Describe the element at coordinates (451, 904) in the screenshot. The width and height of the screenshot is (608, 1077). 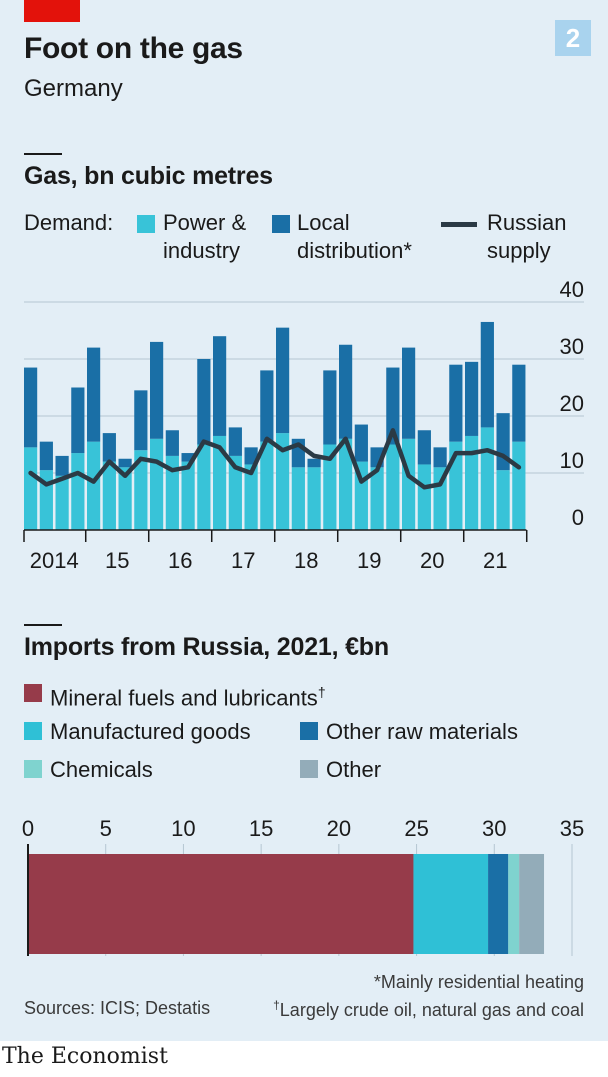
I see `bar-manufactured-goods` at that location.